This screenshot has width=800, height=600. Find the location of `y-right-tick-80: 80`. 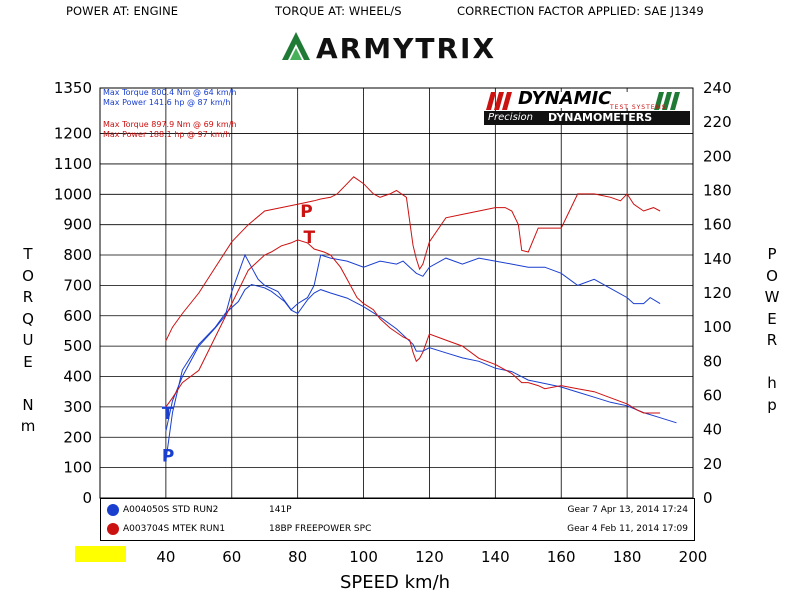

y-right-tick-80: 80 is located at coordinates (712, 361).